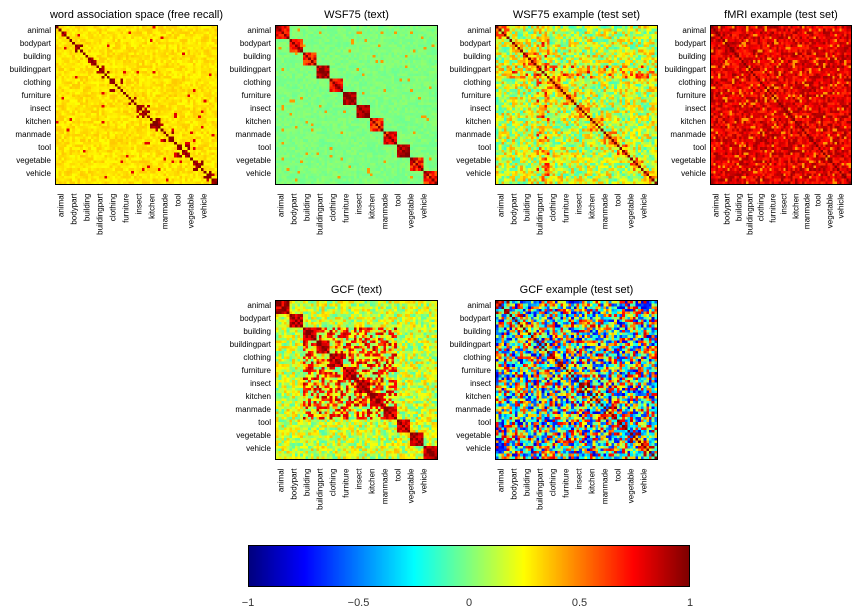  I want to click on colorbar-tick-label: −0.5, so click(358, 603).